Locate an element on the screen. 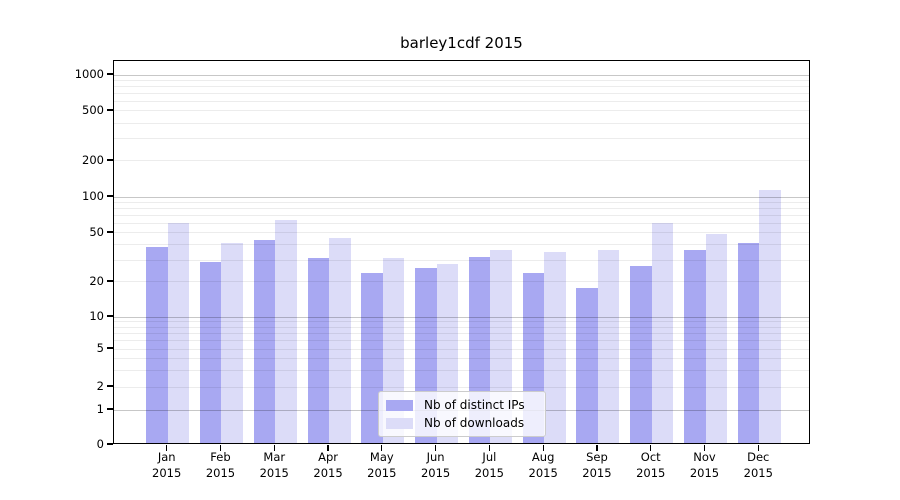  legend-label-distinct-ips: Nb of distinct IPs is located at coordinates (474, 405).